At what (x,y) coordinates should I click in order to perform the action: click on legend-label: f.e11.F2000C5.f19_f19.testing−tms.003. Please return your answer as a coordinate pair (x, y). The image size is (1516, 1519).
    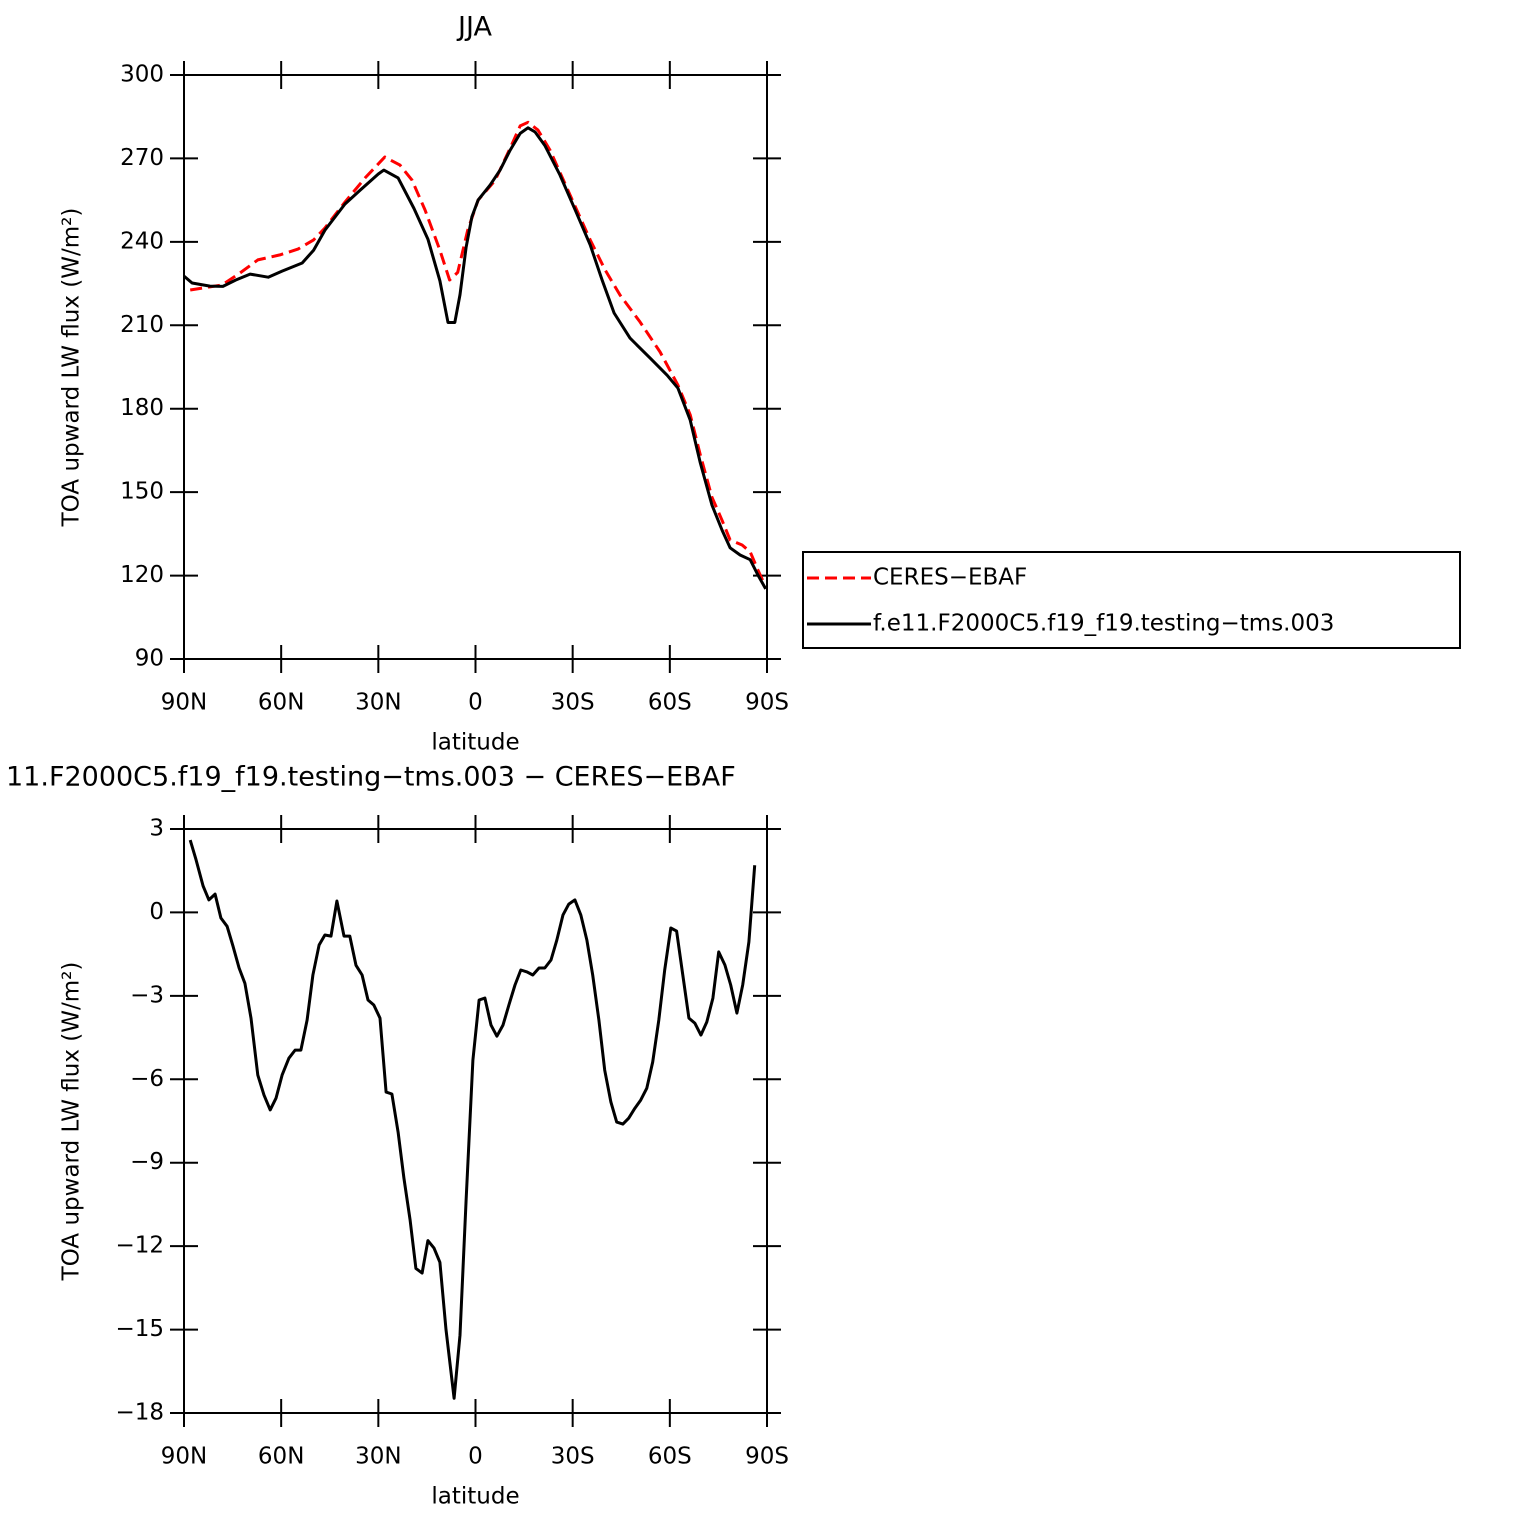
    Looking at the image, I should click on (1103, 624).